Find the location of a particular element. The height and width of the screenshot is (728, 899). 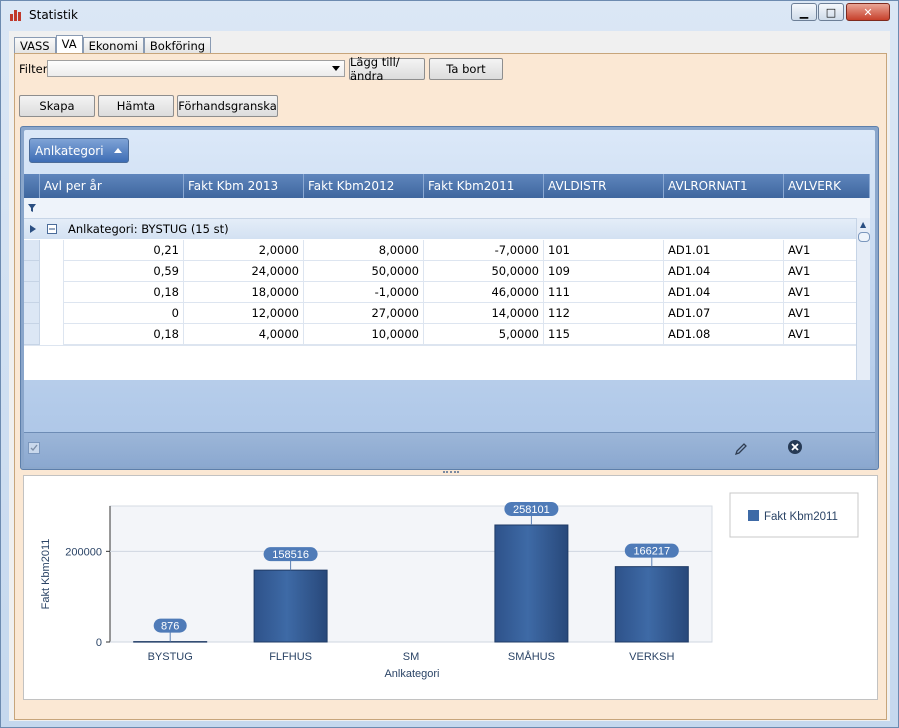

add-edit-filter-button: Lägg till/ändra is located at coordinates (387, 69).